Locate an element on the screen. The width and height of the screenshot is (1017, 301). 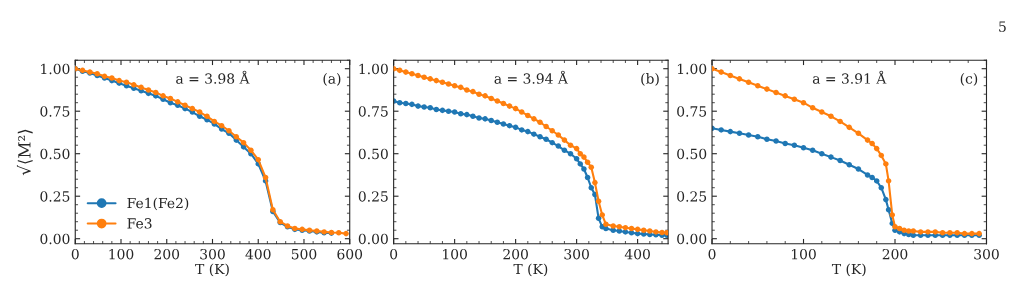
text: 5 is located at coordinates (1002, 26).